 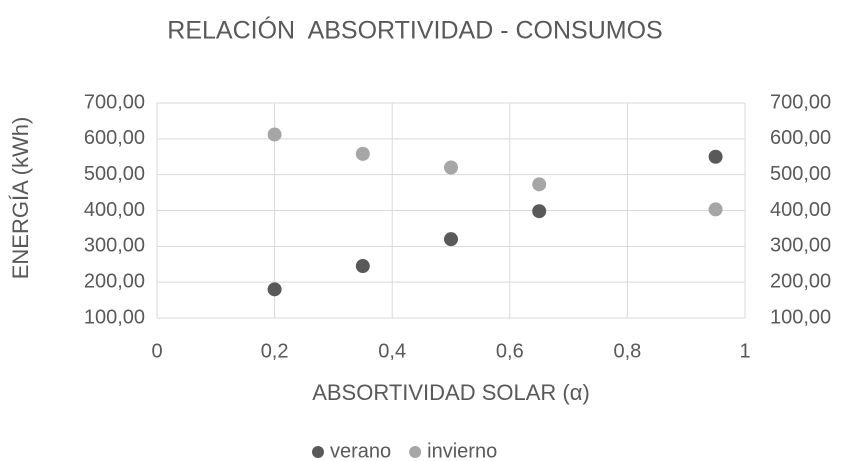 I want to click on legend-label: verano, so click(x=360, y=450).